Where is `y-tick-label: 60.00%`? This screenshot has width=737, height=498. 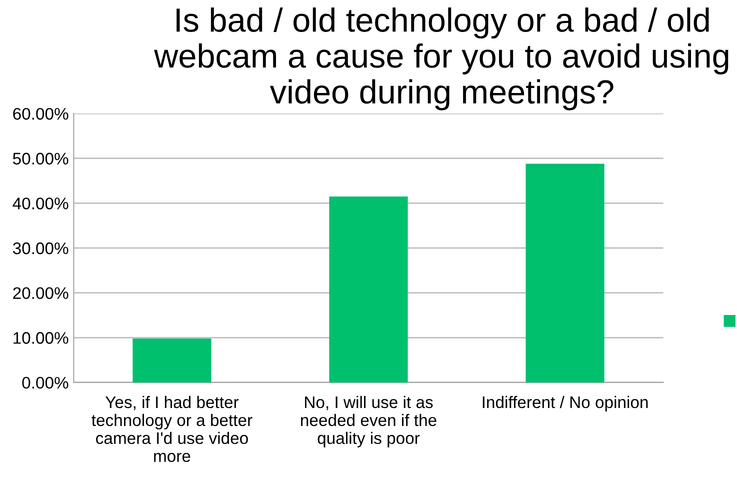 y-tick-label: 60.00% is located at coordinates (40, 114).